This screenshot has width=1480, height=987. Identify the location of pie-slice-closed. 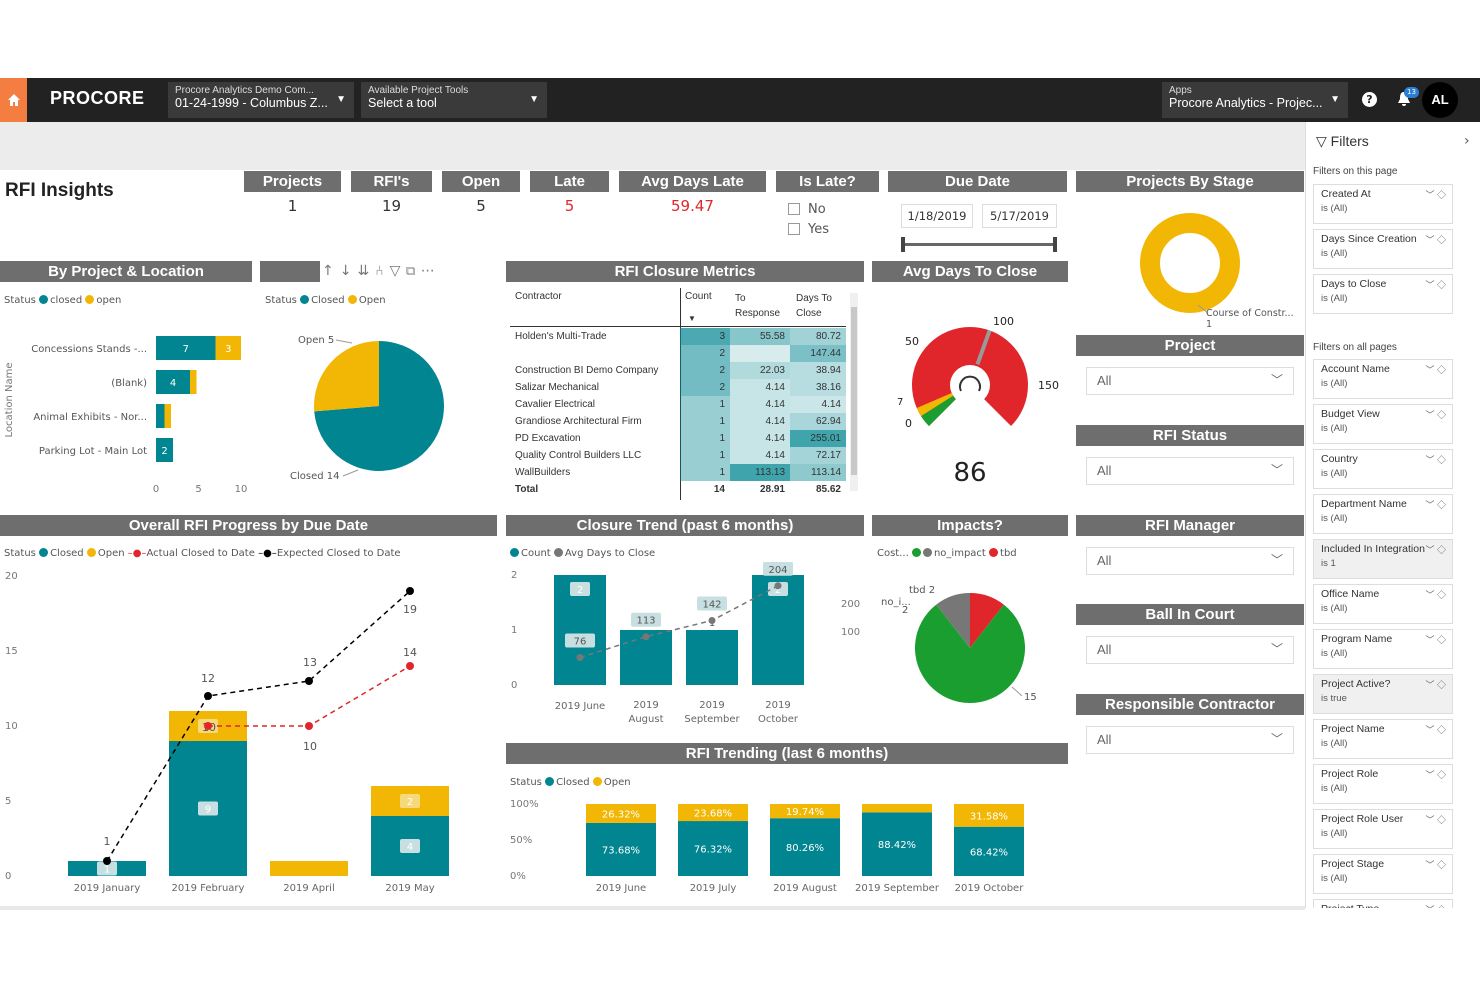
(379, 406).